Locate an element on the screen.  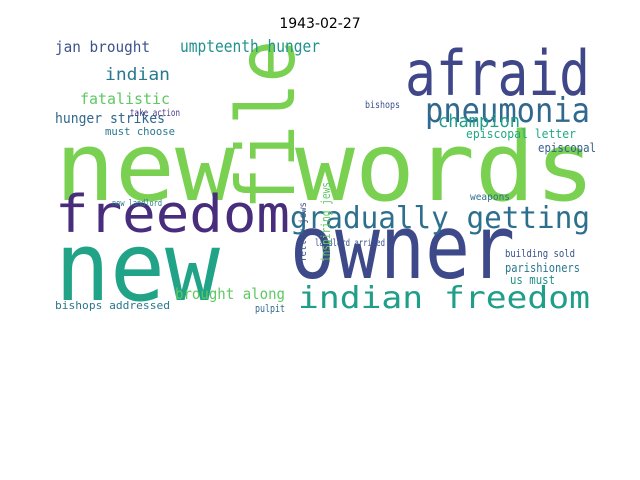
word: take action is located at coordinates (155, 113).